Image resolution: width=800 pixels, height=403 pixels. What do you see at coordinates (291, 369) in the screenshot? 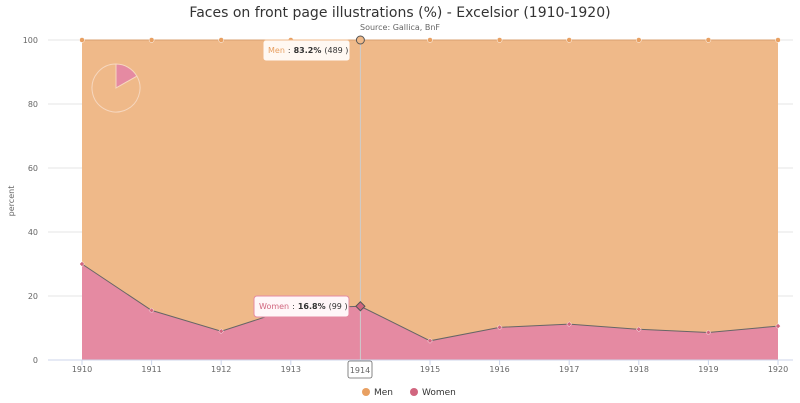
I see `x-tick-label: 1913` at bounding box center [291, 369].